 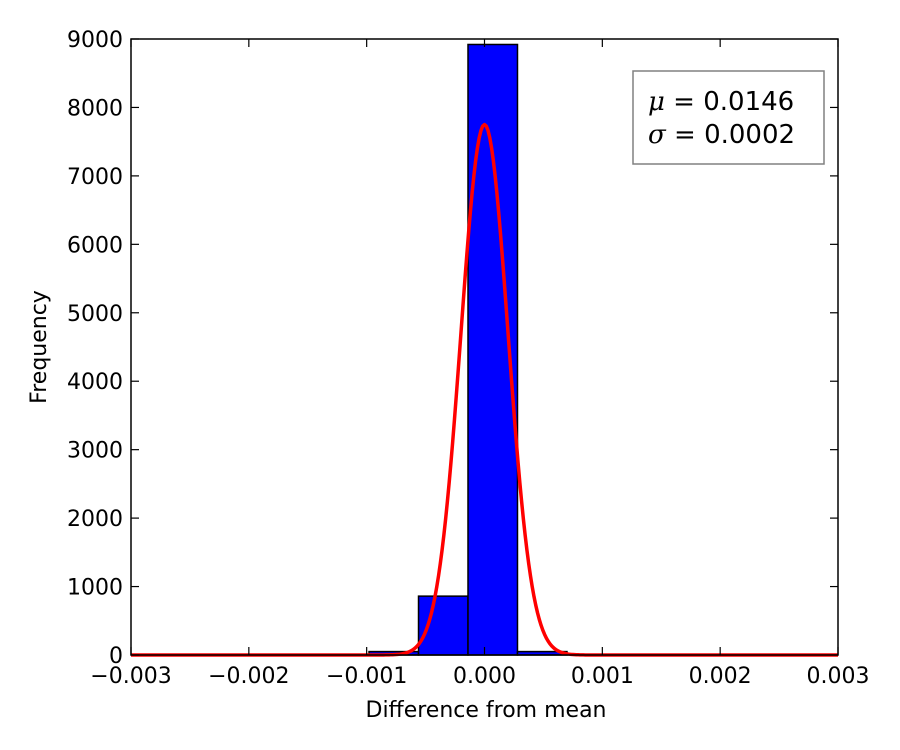 I want to click on y-tick-label: 5000, so click(x=95, y=314).